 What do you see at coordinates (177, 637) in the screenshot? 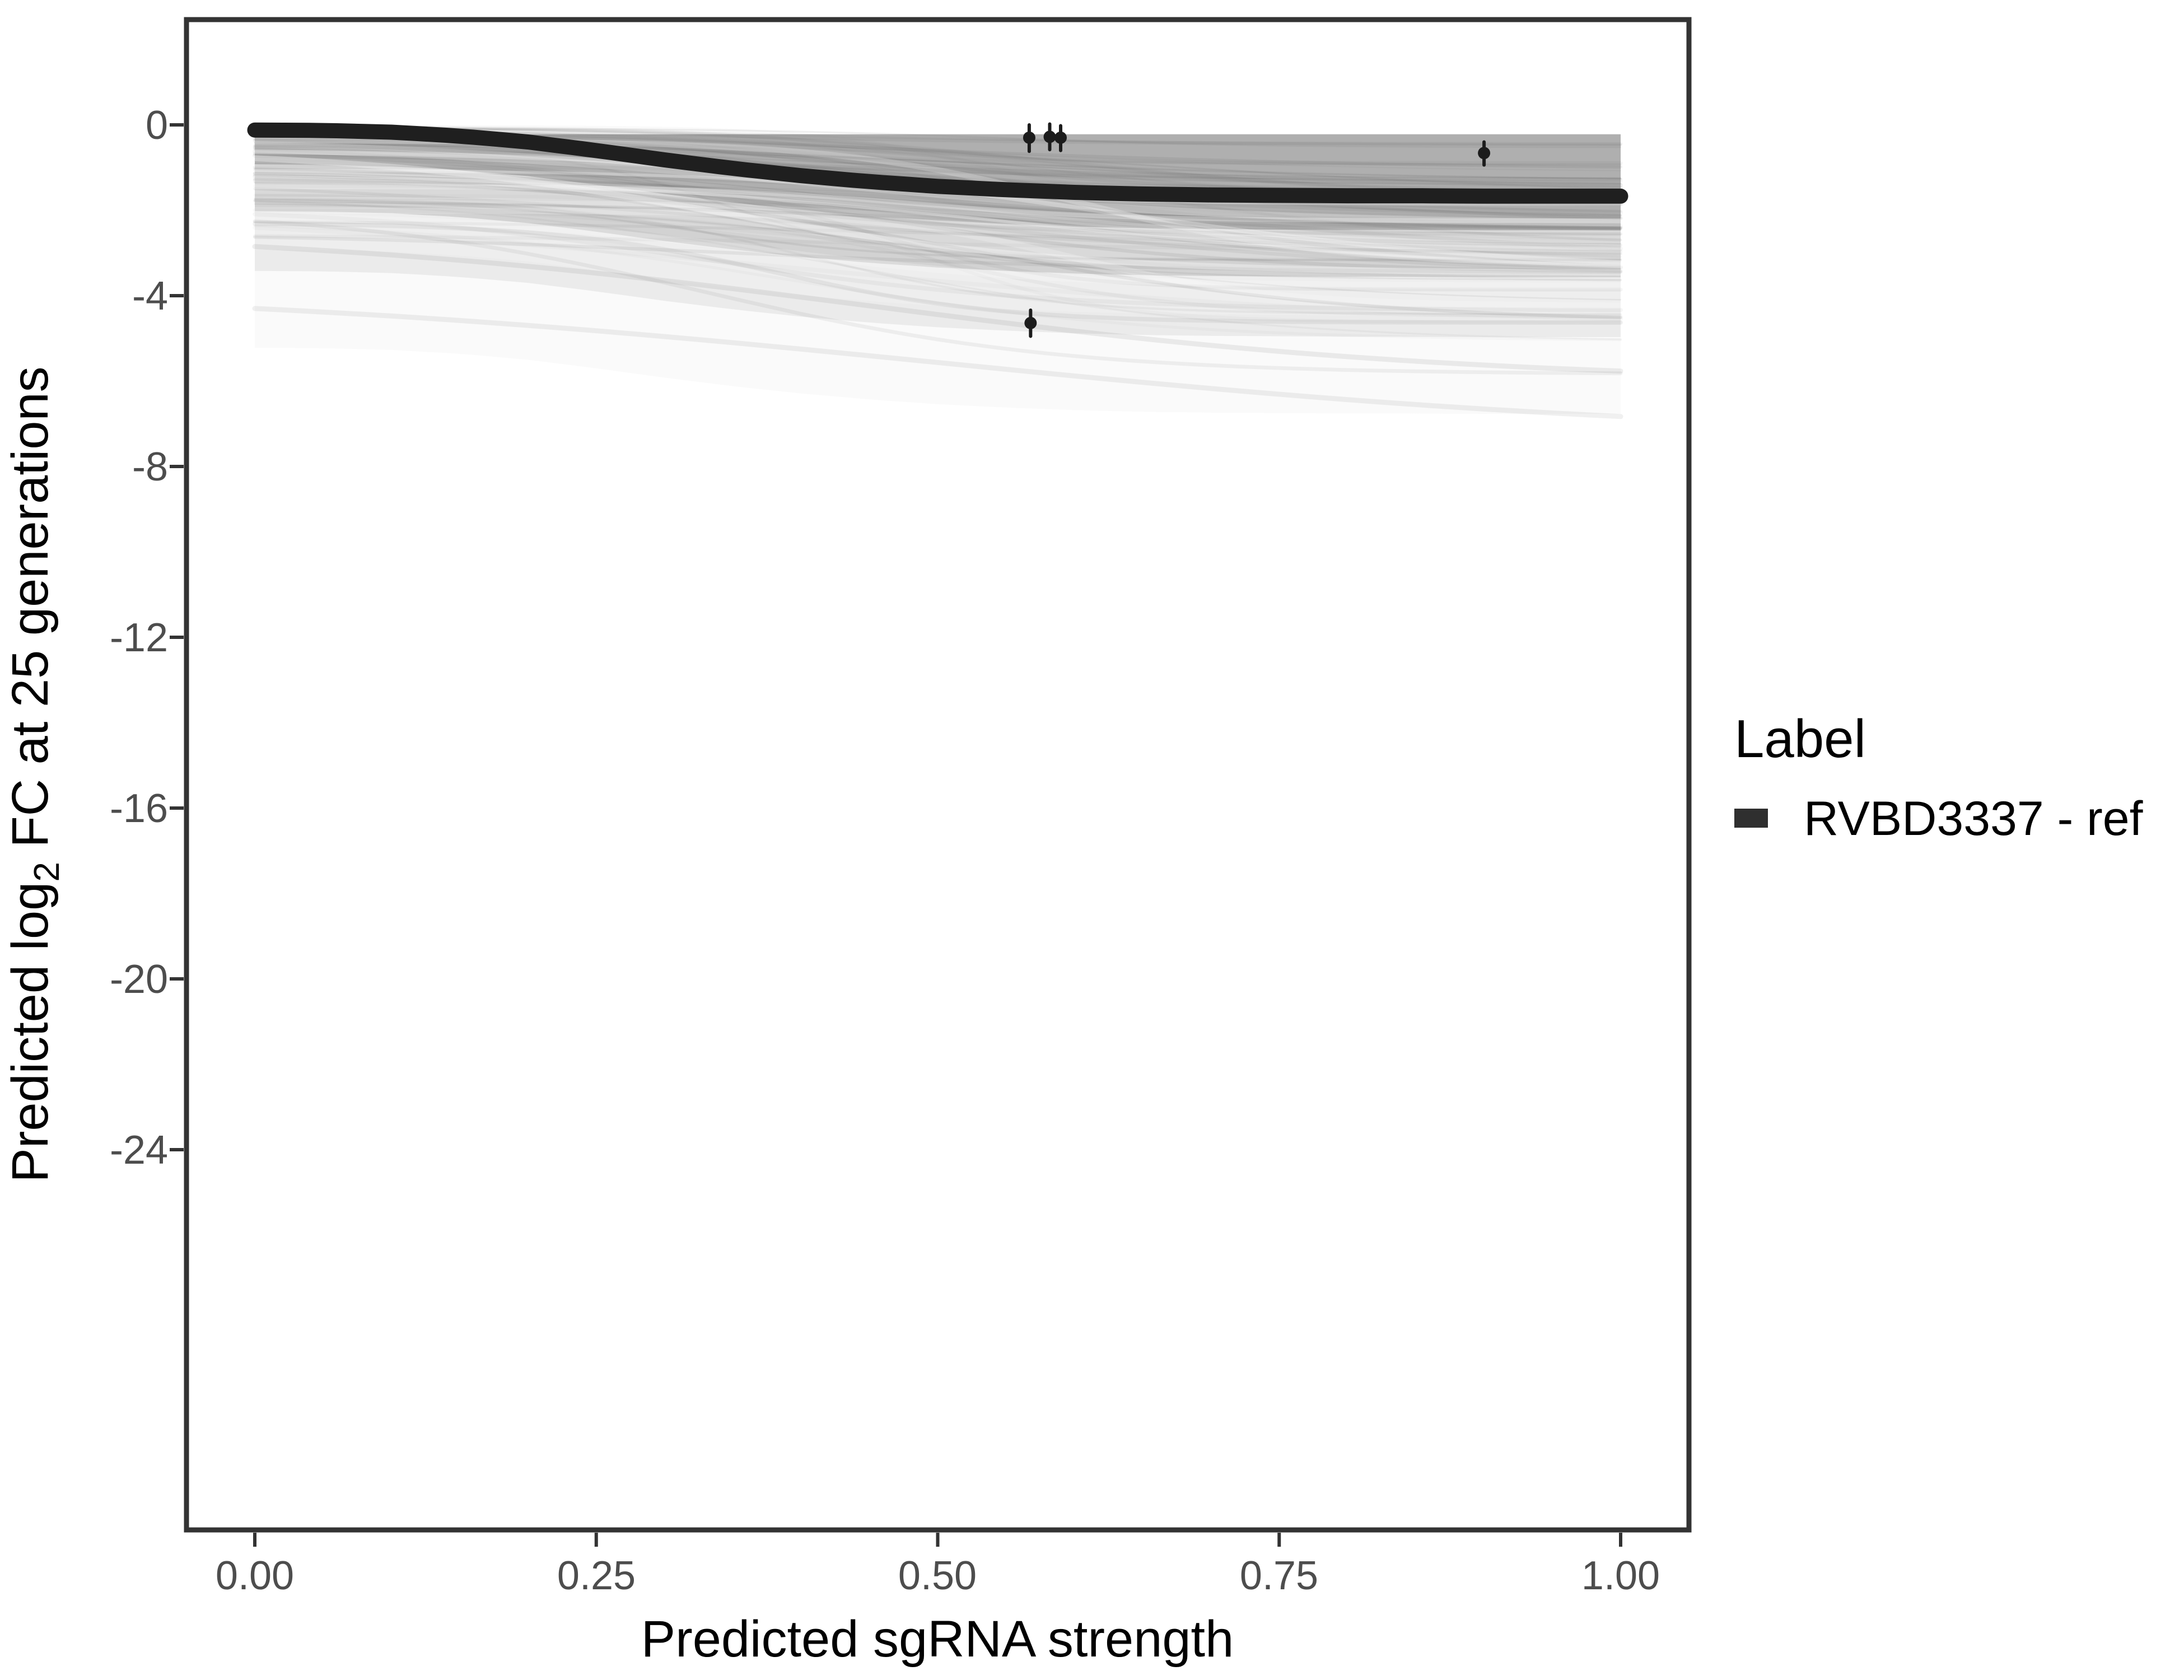
I see `y-axis-ticks` at bounding box center [177, 637].